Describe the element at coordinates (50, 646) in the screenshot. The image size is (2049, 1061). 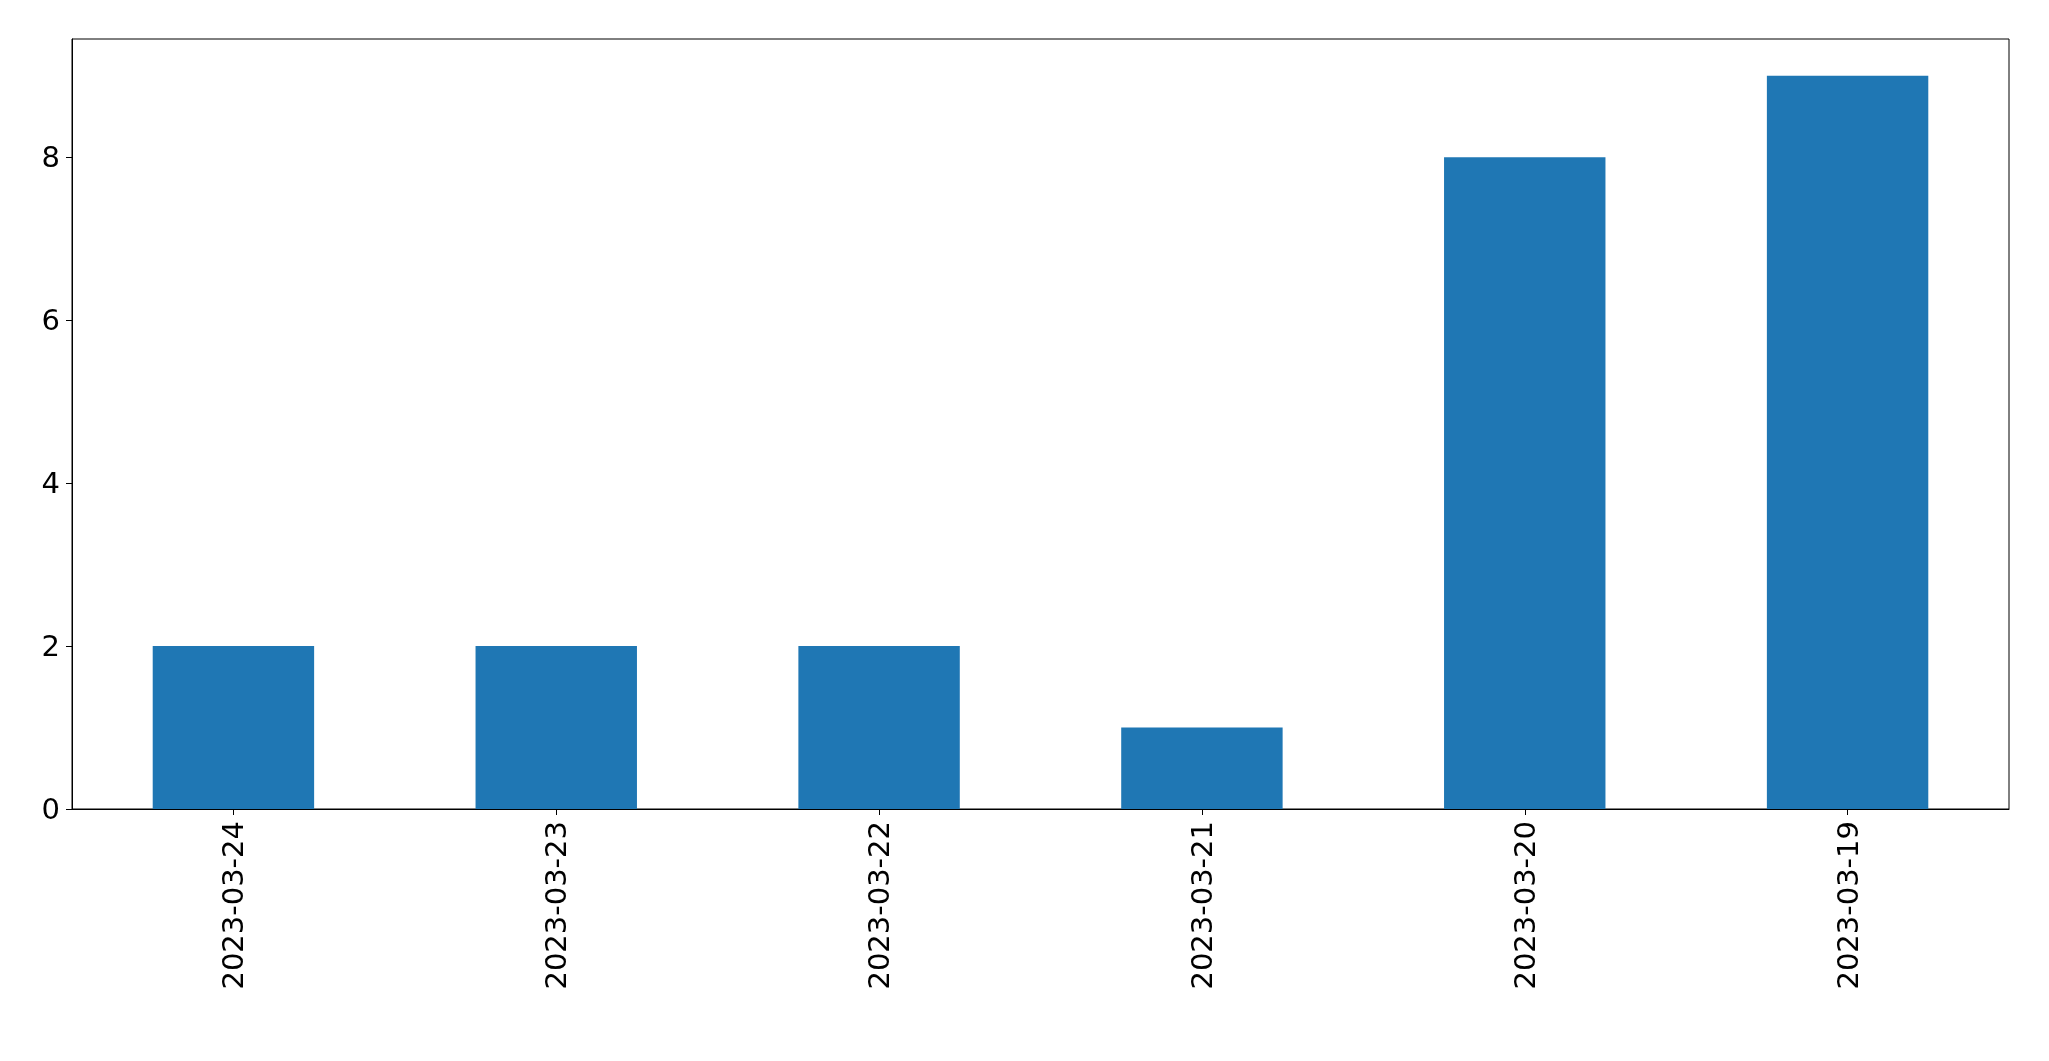
I see `y-tick-label: 2` at that location.